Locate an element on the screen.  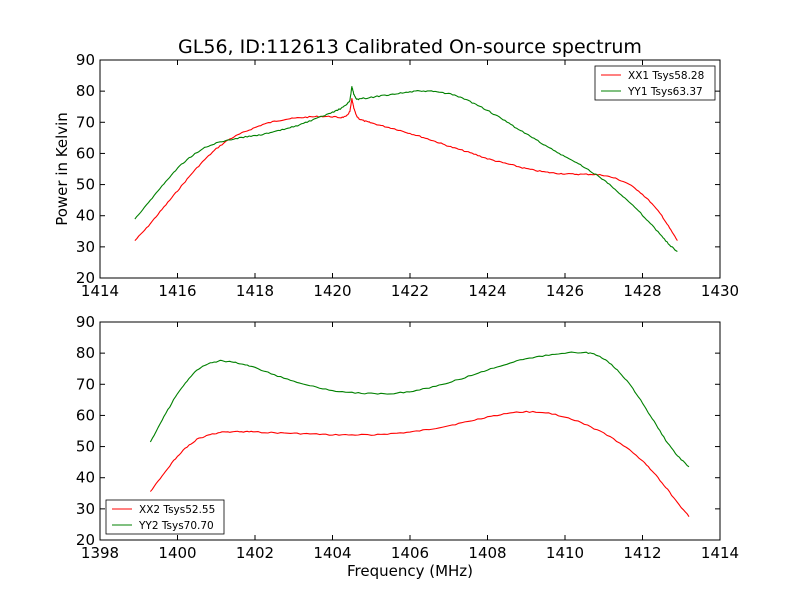
top-plot-legend: XX1 Tsys58.28 YY1 Tsys63.37 is located at coordinates (655, 83).